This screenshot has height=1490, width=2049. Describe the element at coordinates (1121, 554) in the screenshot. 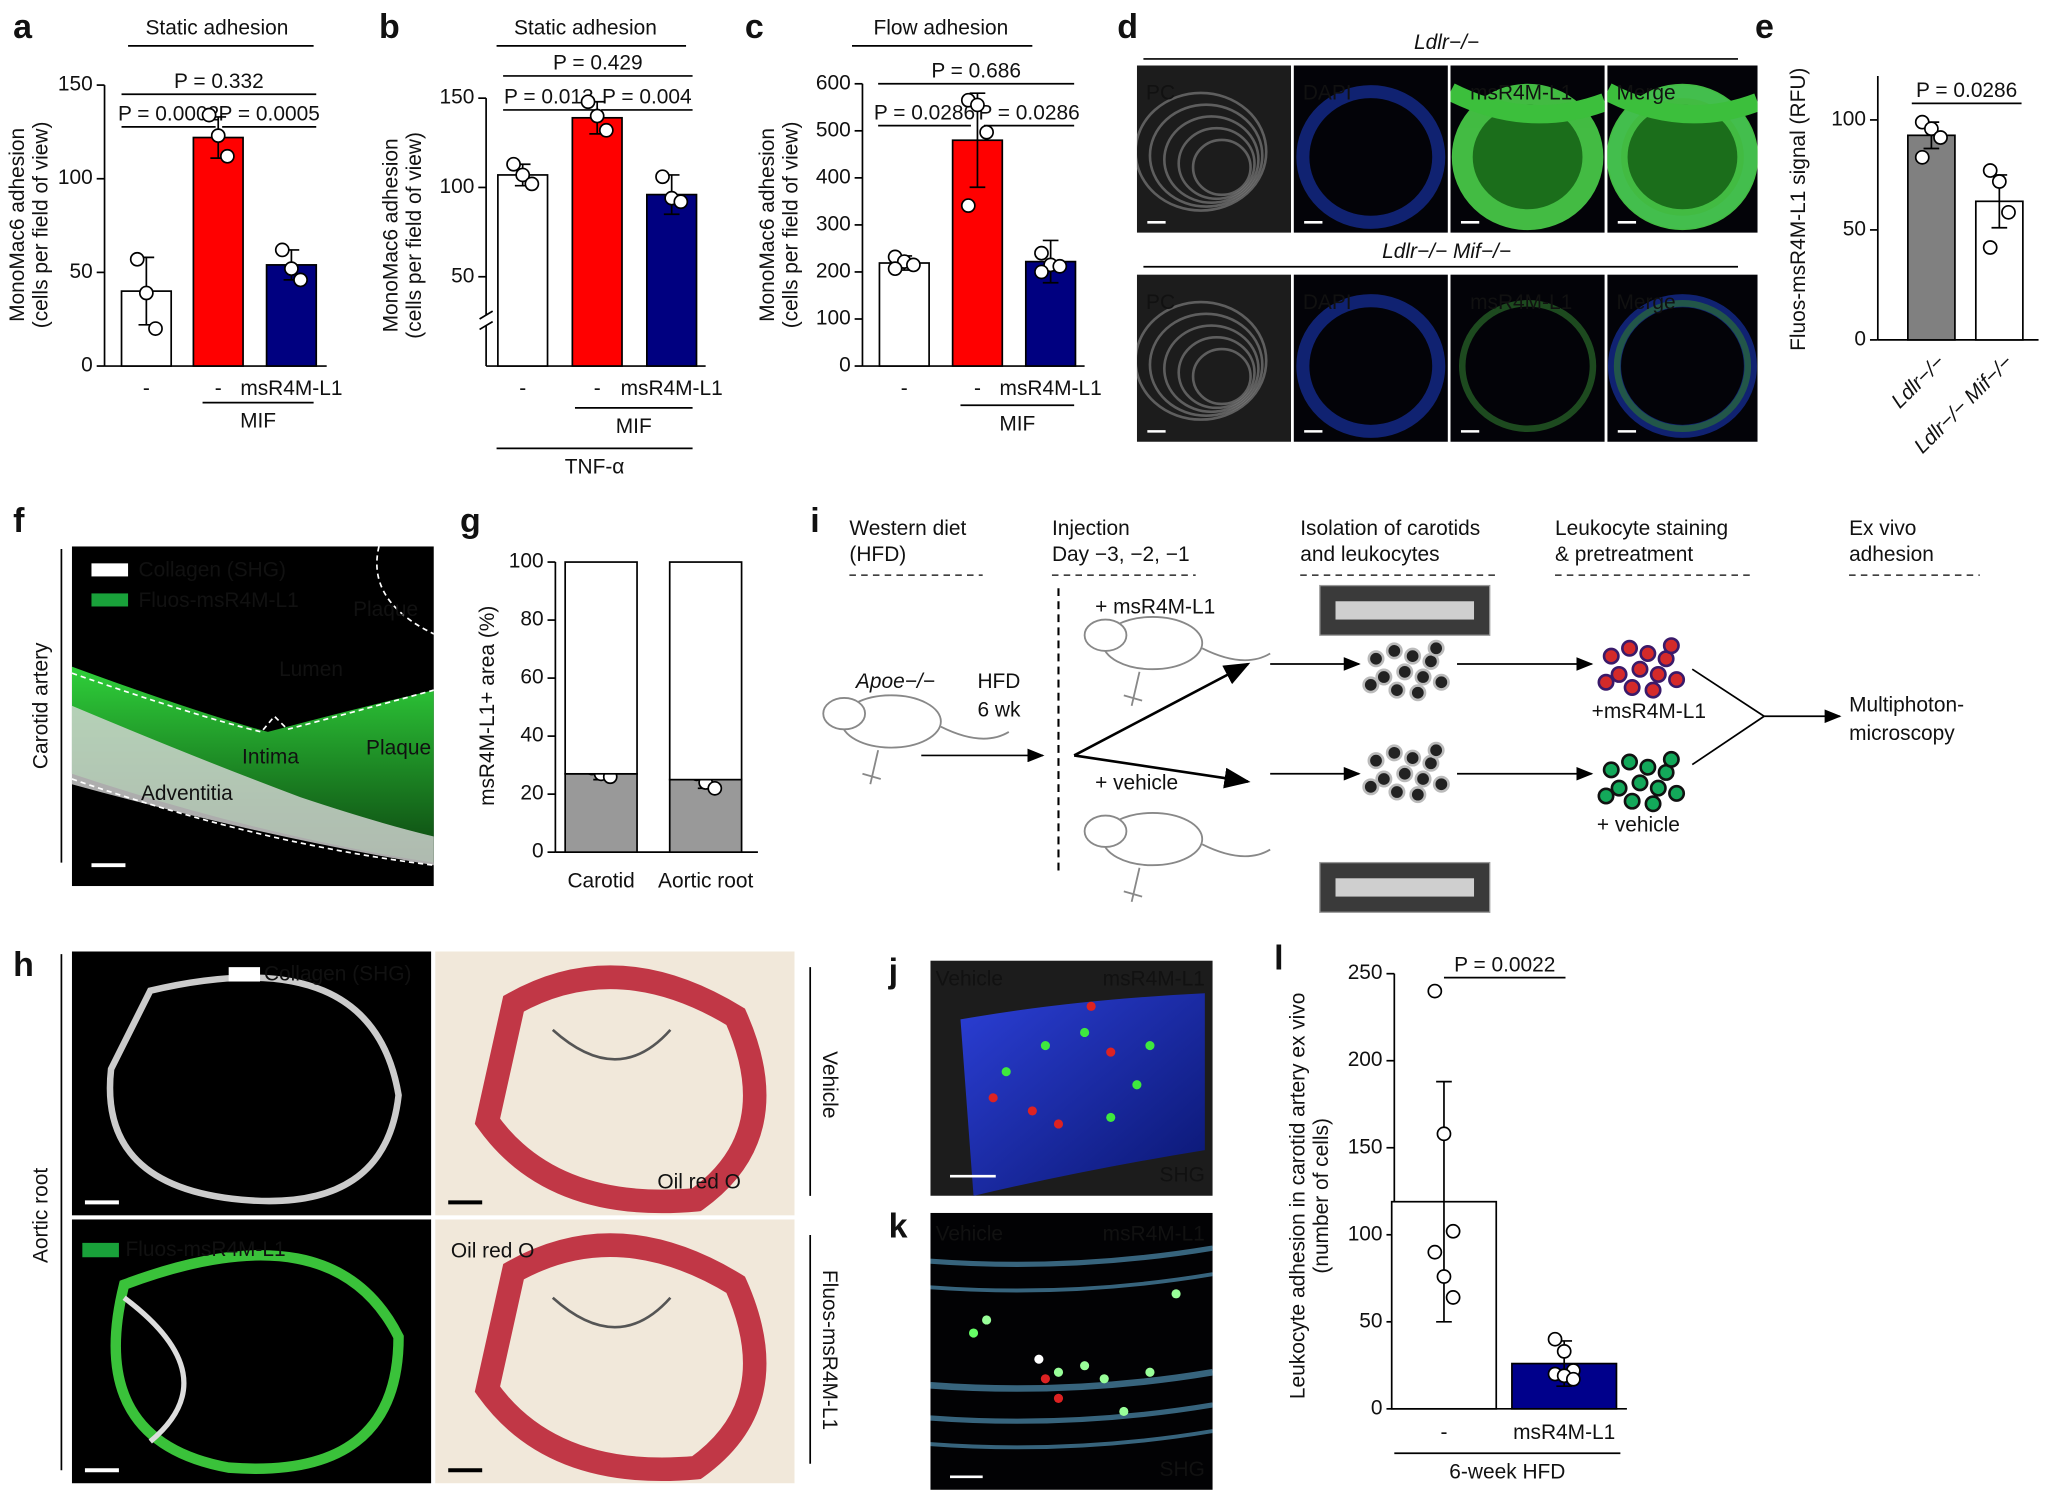

I see `step-header: Day −3, −2, −1` at that location.